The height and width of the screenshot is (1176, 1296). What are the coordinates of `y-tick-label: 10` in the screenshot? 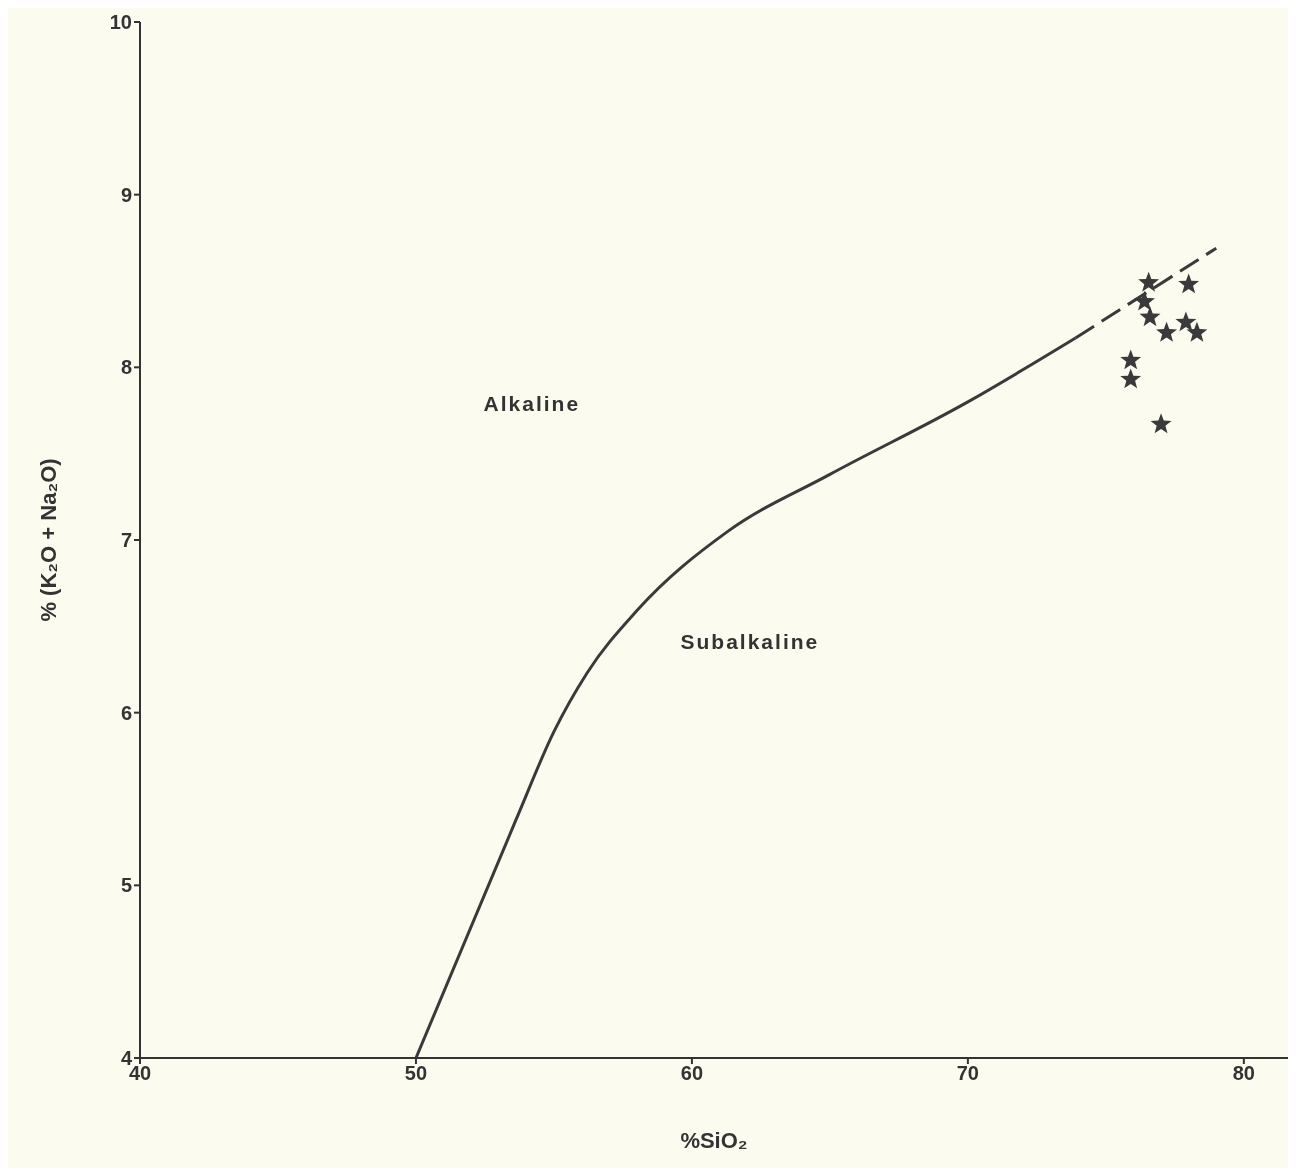 It's located at (120, 22).